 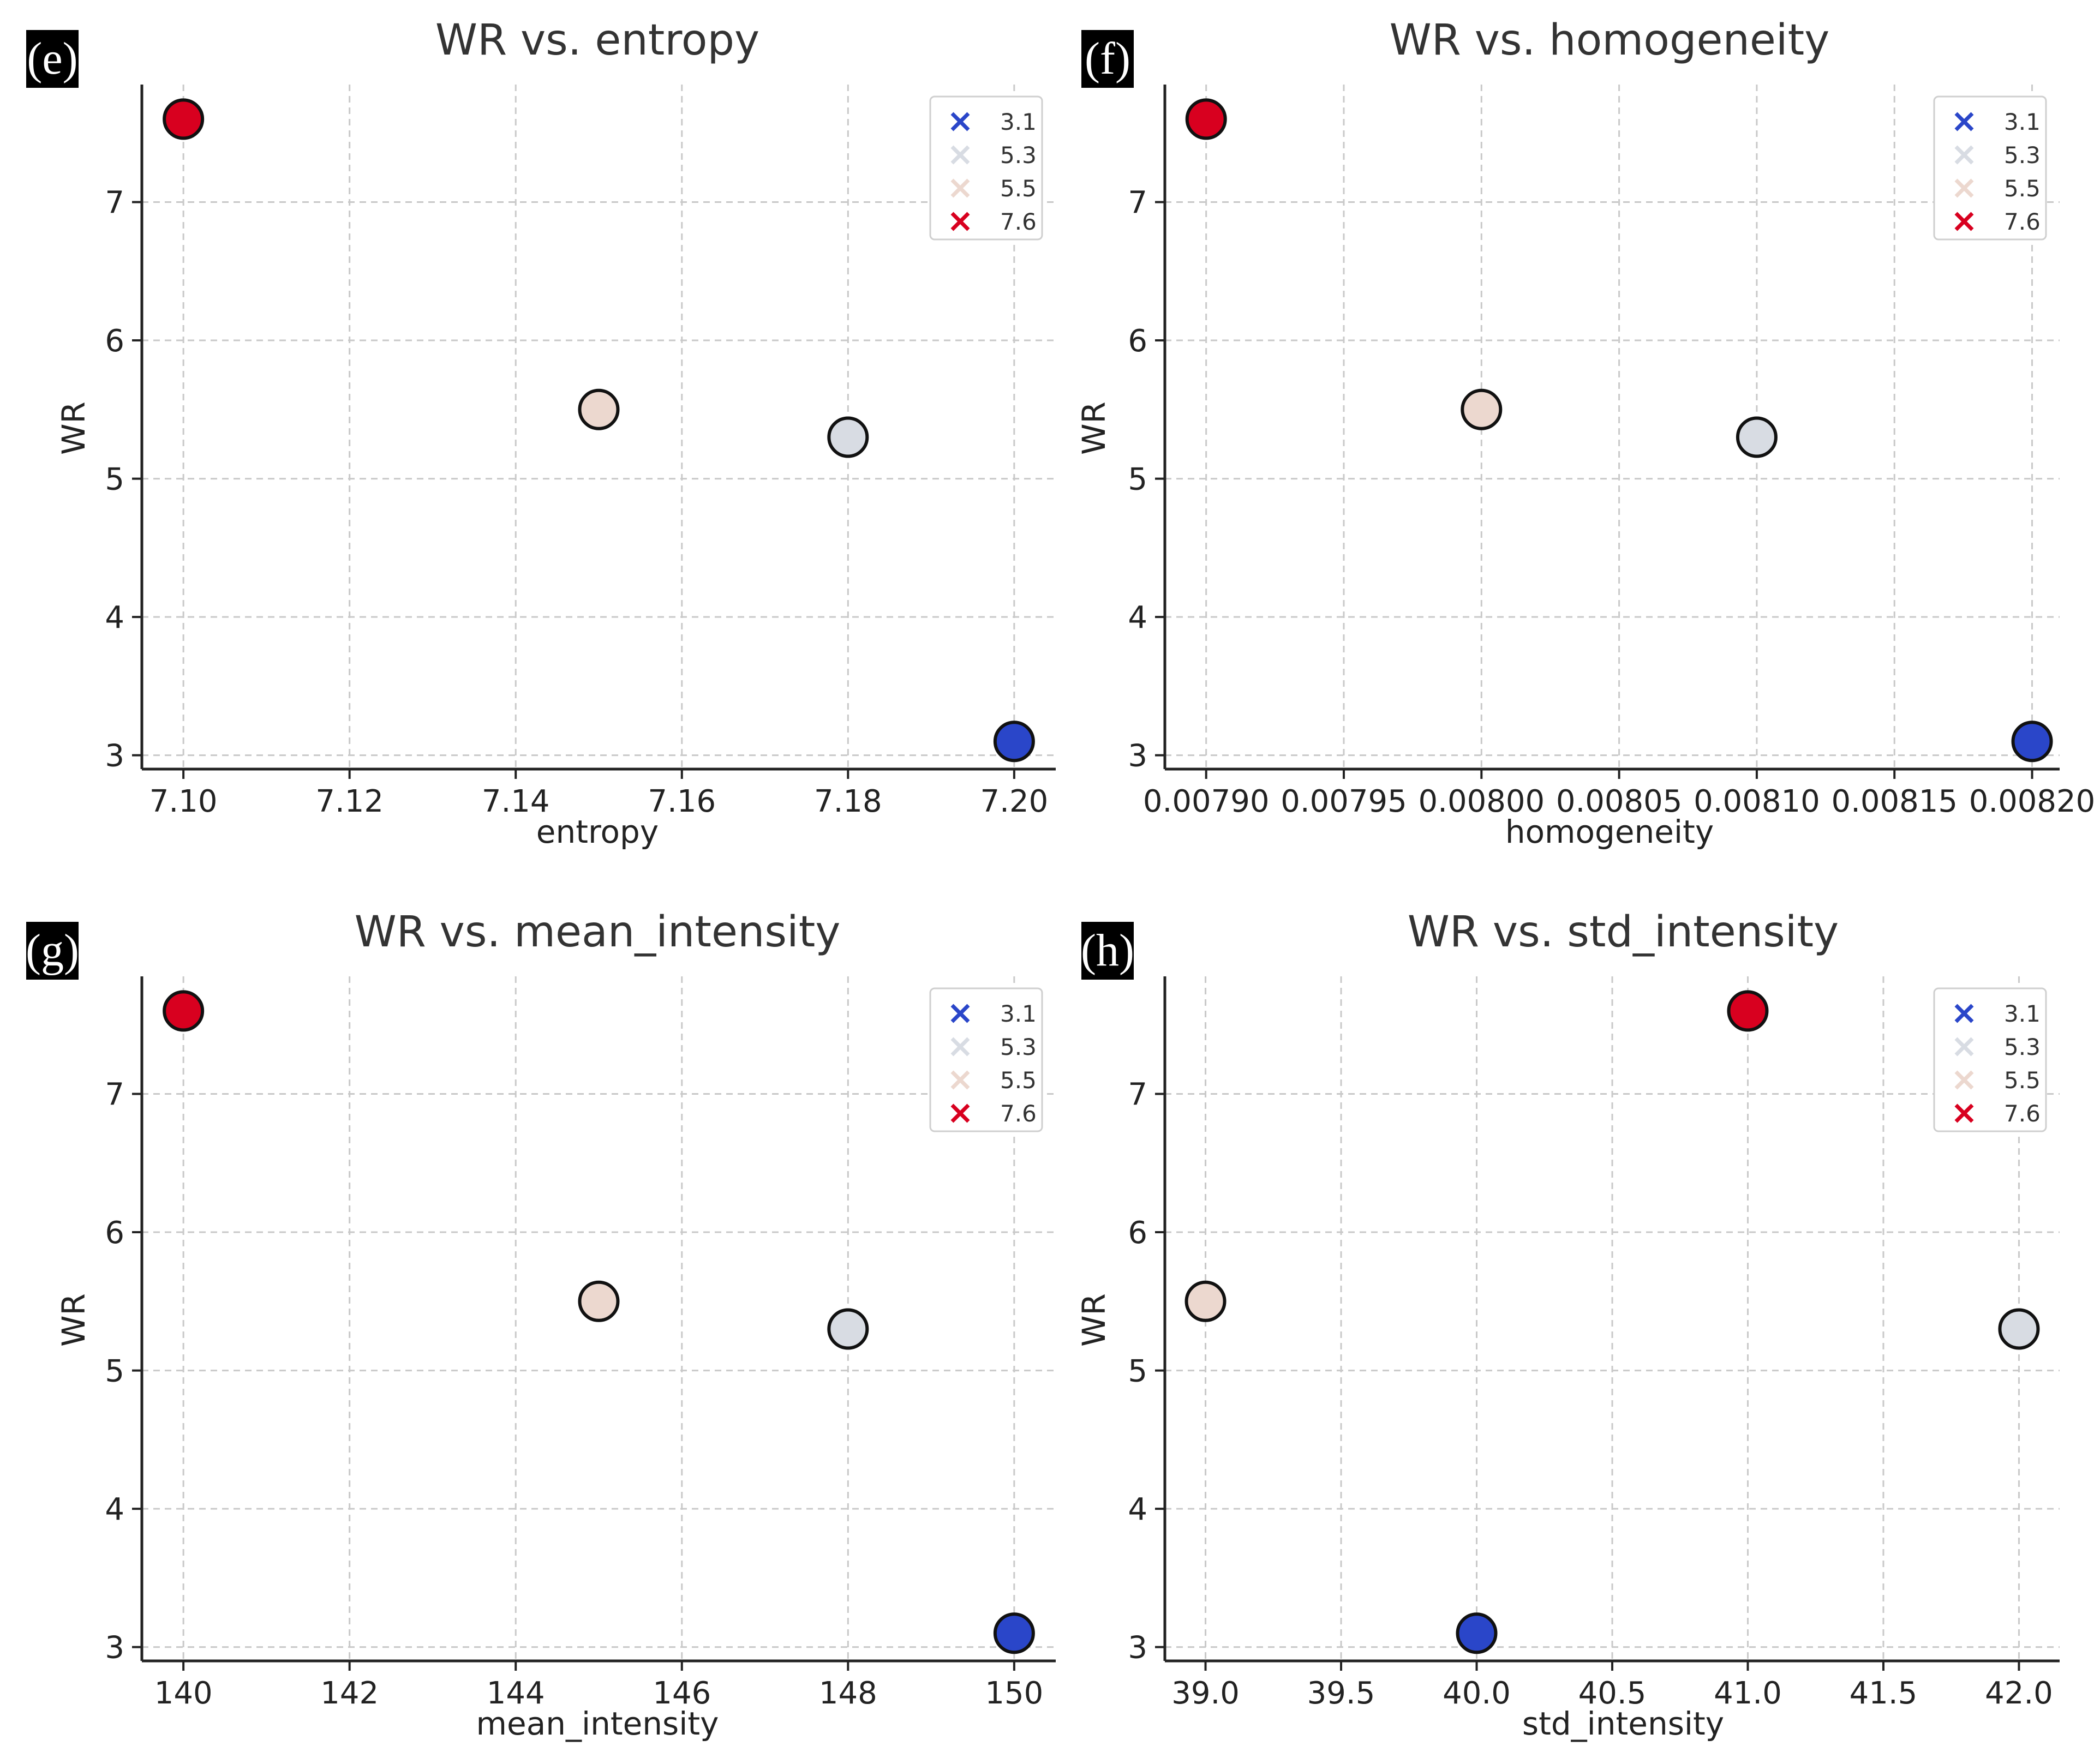 I want to click on panel-letter: (g), so click(x=52, y=950).